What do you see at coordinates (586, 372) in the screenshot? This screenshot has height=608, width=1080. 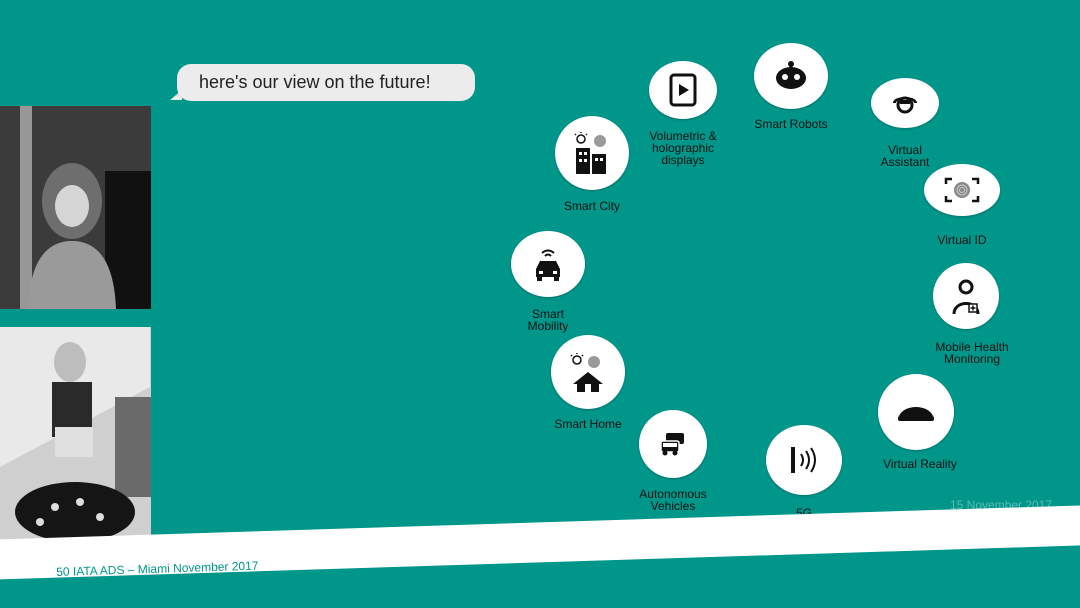 I see `smart-home-icon` at bounding box center [586, 372].